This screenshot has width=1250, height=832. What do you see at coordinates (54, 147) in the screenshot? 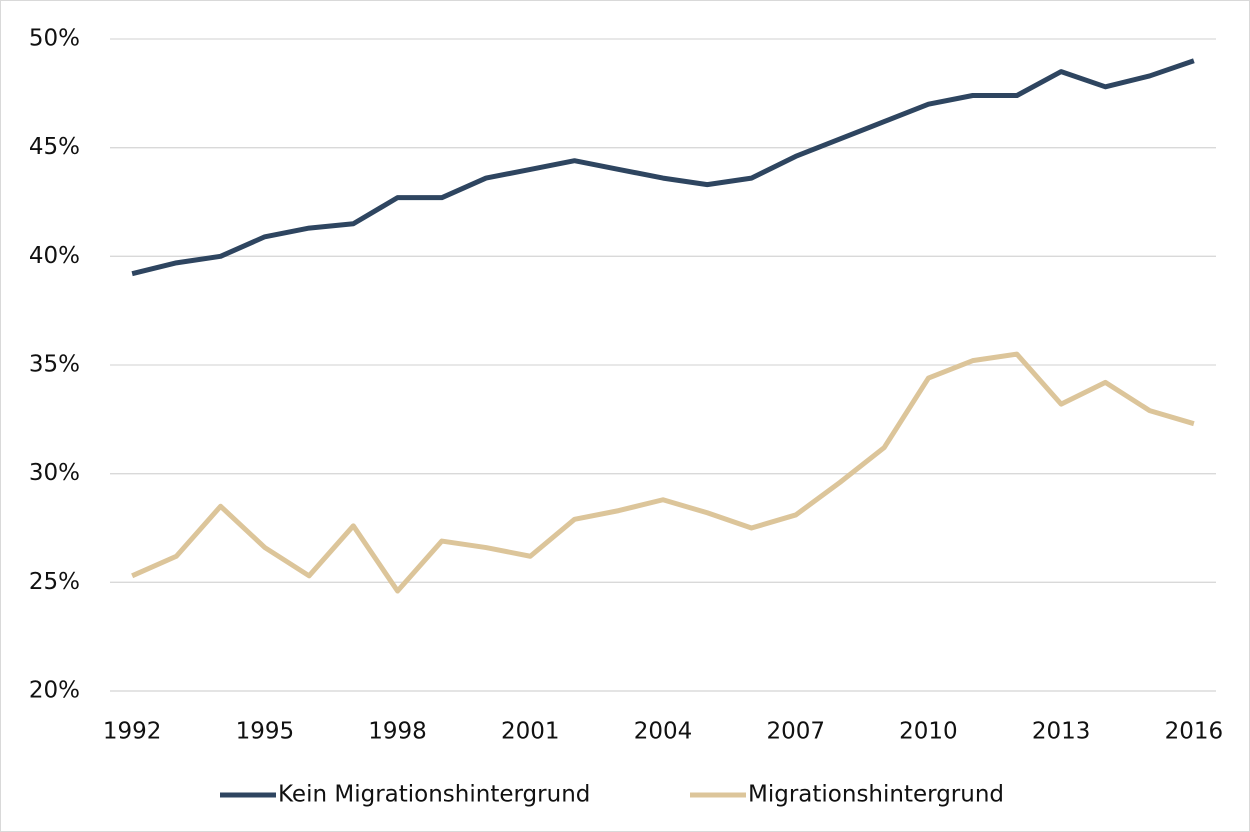
I see `y-tick-label: 45%` at bounding box center [54, 147].